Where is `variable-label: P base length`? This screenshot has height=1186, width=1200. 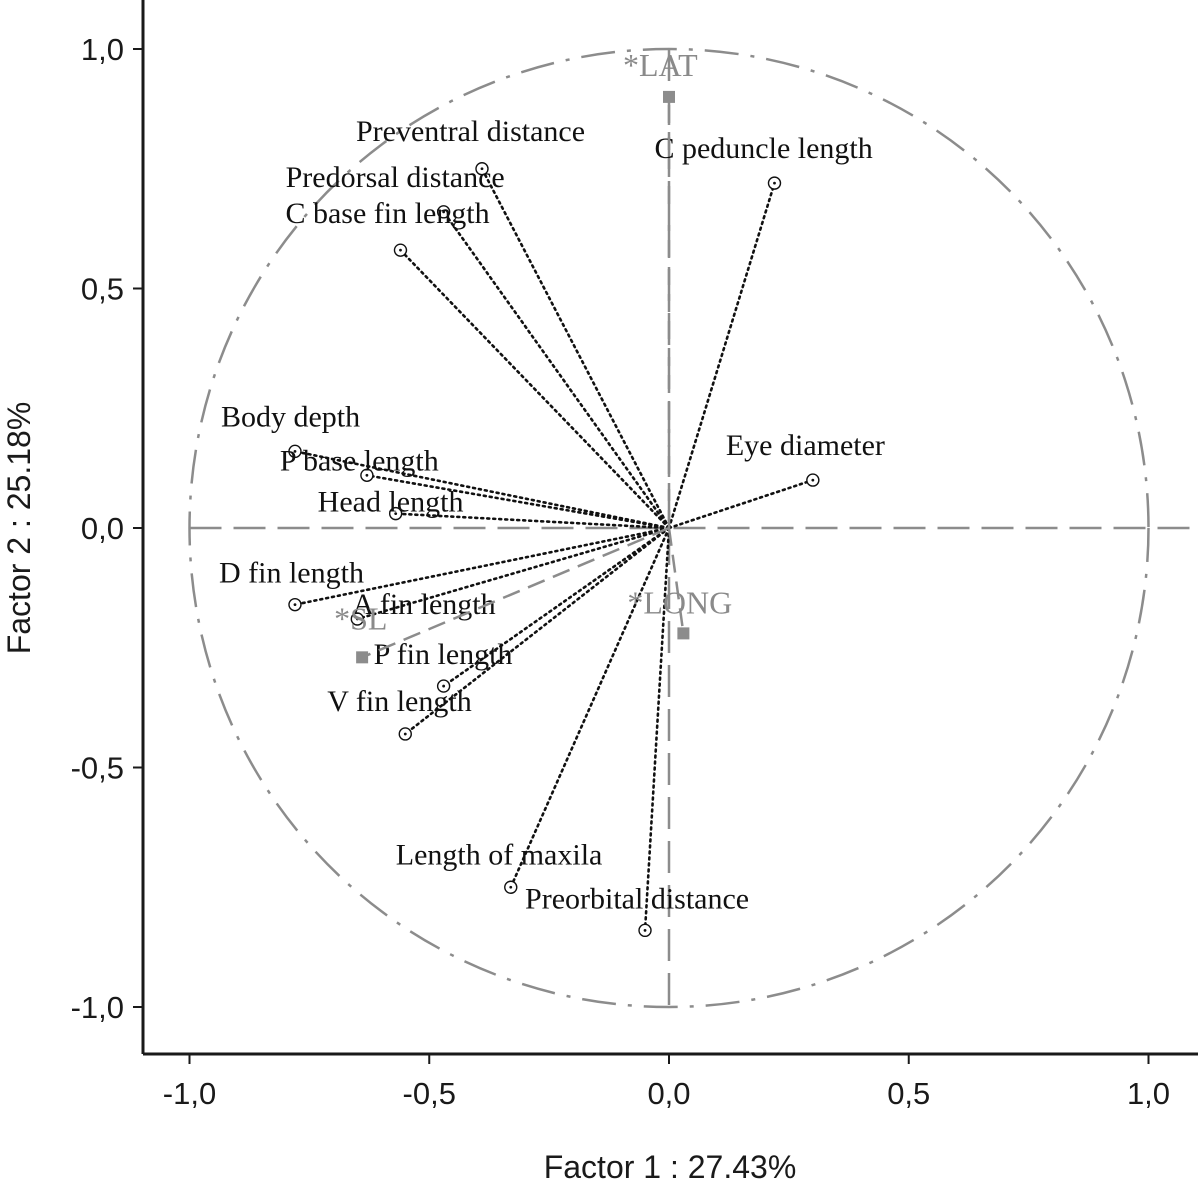
variable-label: P base length is located at coordinates (359, 460).